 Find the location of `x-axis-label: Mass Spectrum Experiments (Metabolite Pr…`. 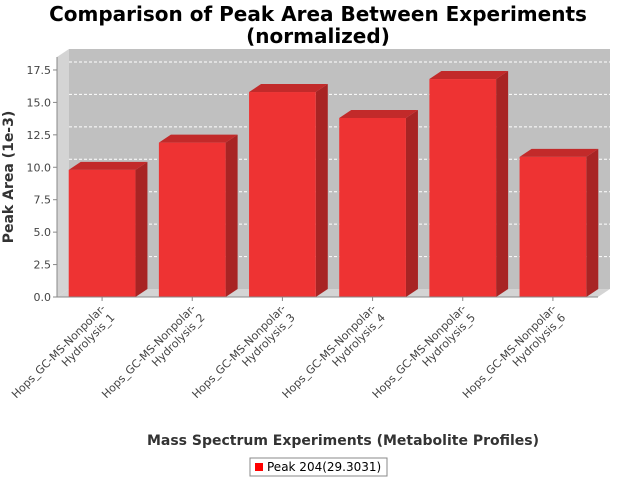

x-axis-label: Mass Spectrum Experiments (Metabolite Pr… is located at coordinates (343, 441).